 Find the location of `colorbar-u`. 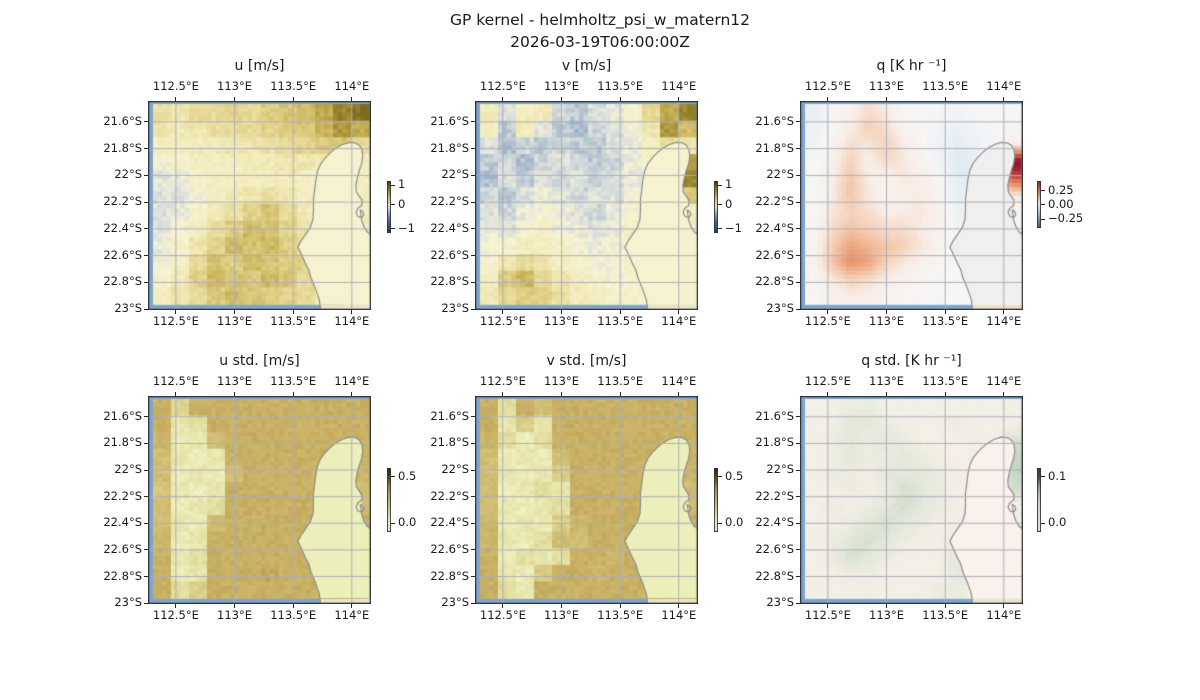

colorbar-u is located at coordinates (389, 207).